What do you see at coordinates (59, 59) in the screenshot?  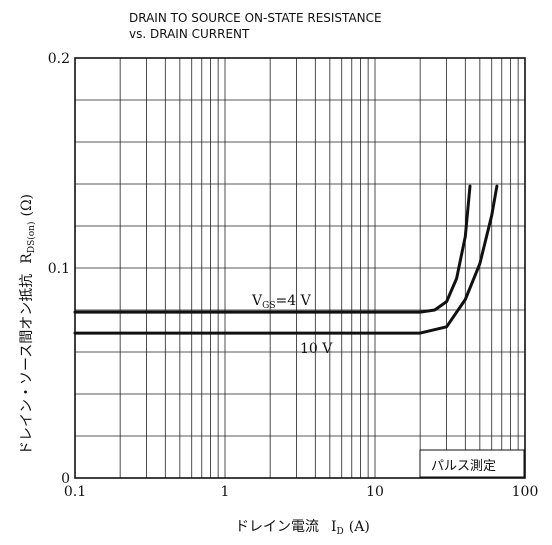 I see `y-tick-label: 0.2` at bounding box center [59, 59].